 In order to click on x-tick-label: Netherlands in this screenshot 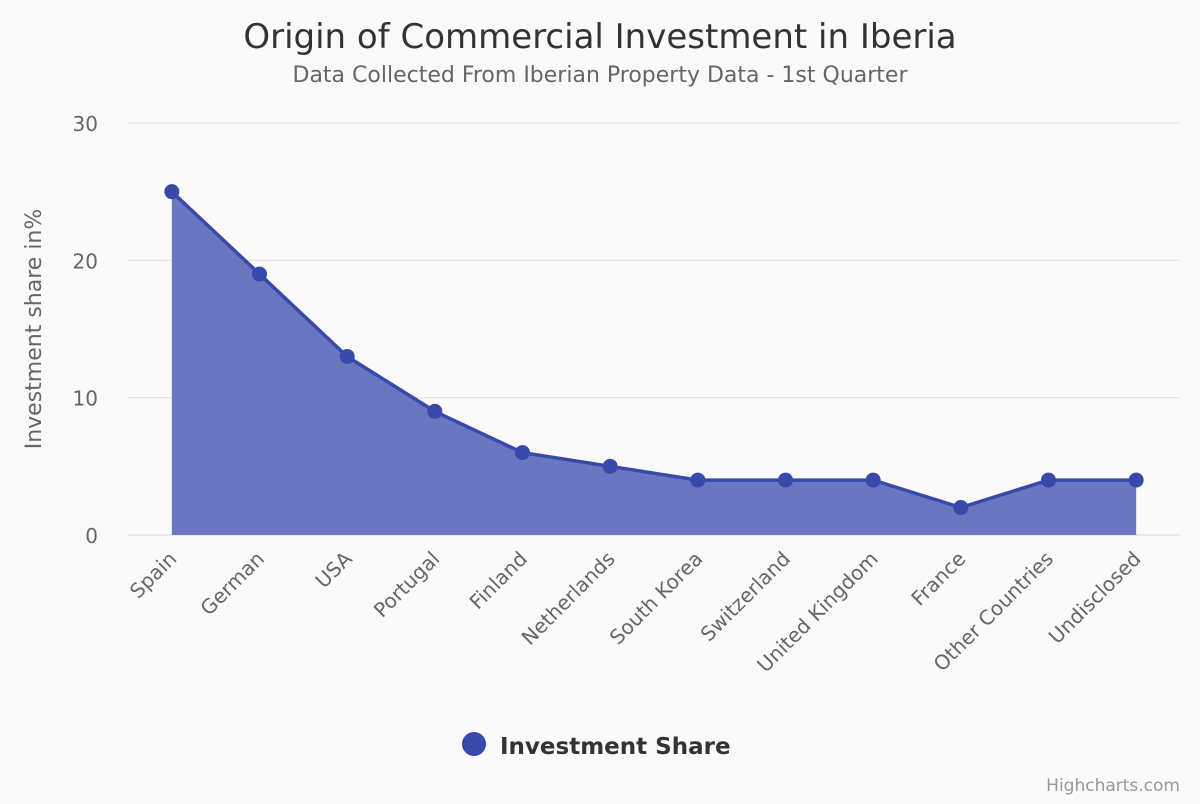, I will do `click(568, 598)`.